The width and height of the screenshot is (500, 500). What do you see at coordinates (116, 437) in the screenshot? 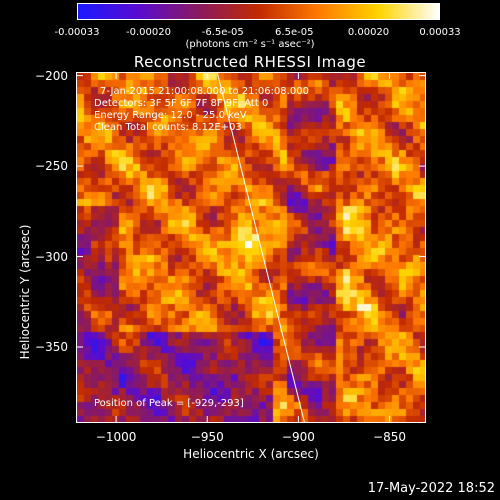
I see `x-tick-label: −1000` at bounding box center [116, 437].